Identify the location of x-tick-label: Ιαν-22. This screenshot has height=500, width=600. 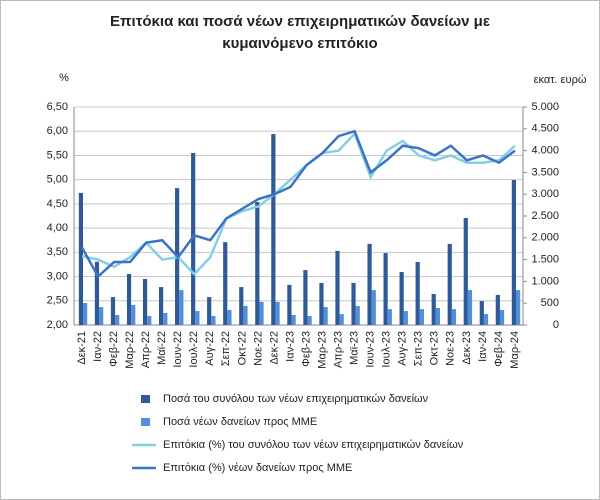
(98, 346).